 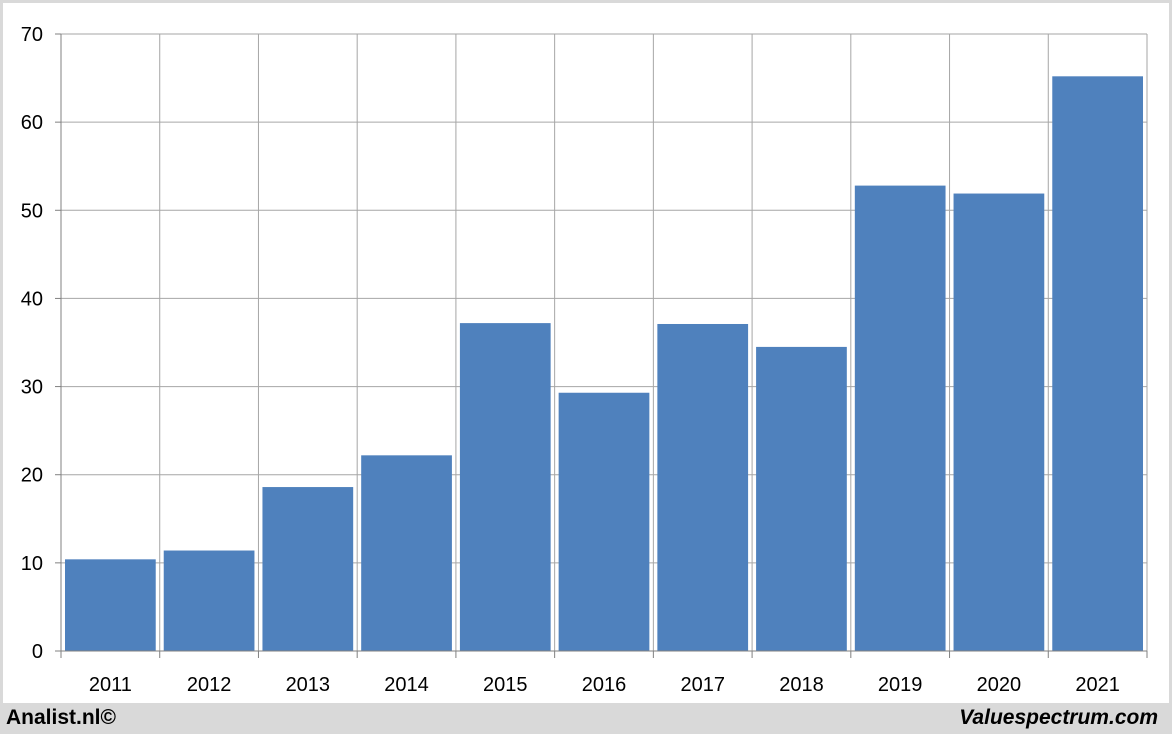 I want to click on y-tick-label: 40, so click(x=32, y=299).